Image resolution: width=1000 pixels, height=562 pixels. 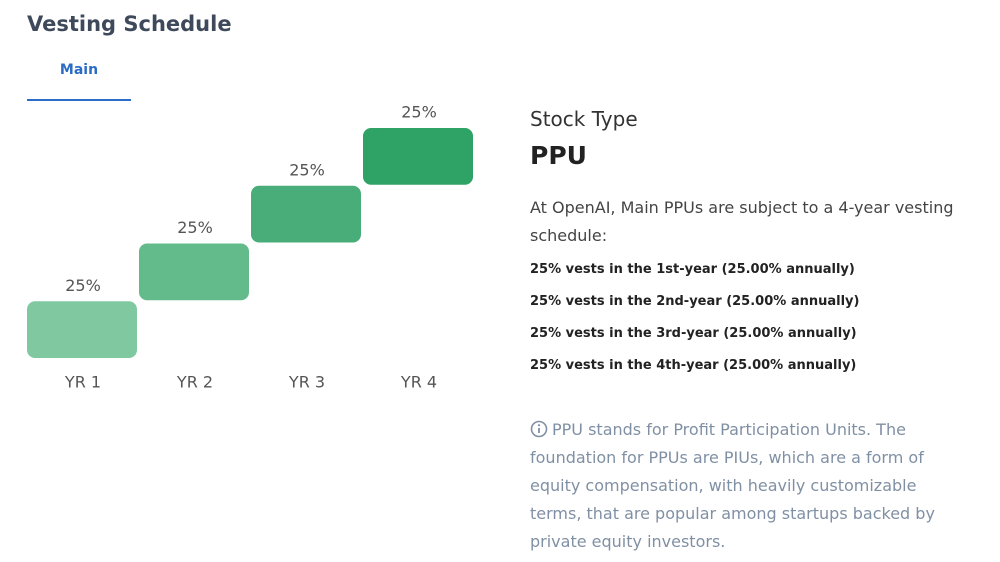 I want to click on tab: Main, so click(x=79, y=70).